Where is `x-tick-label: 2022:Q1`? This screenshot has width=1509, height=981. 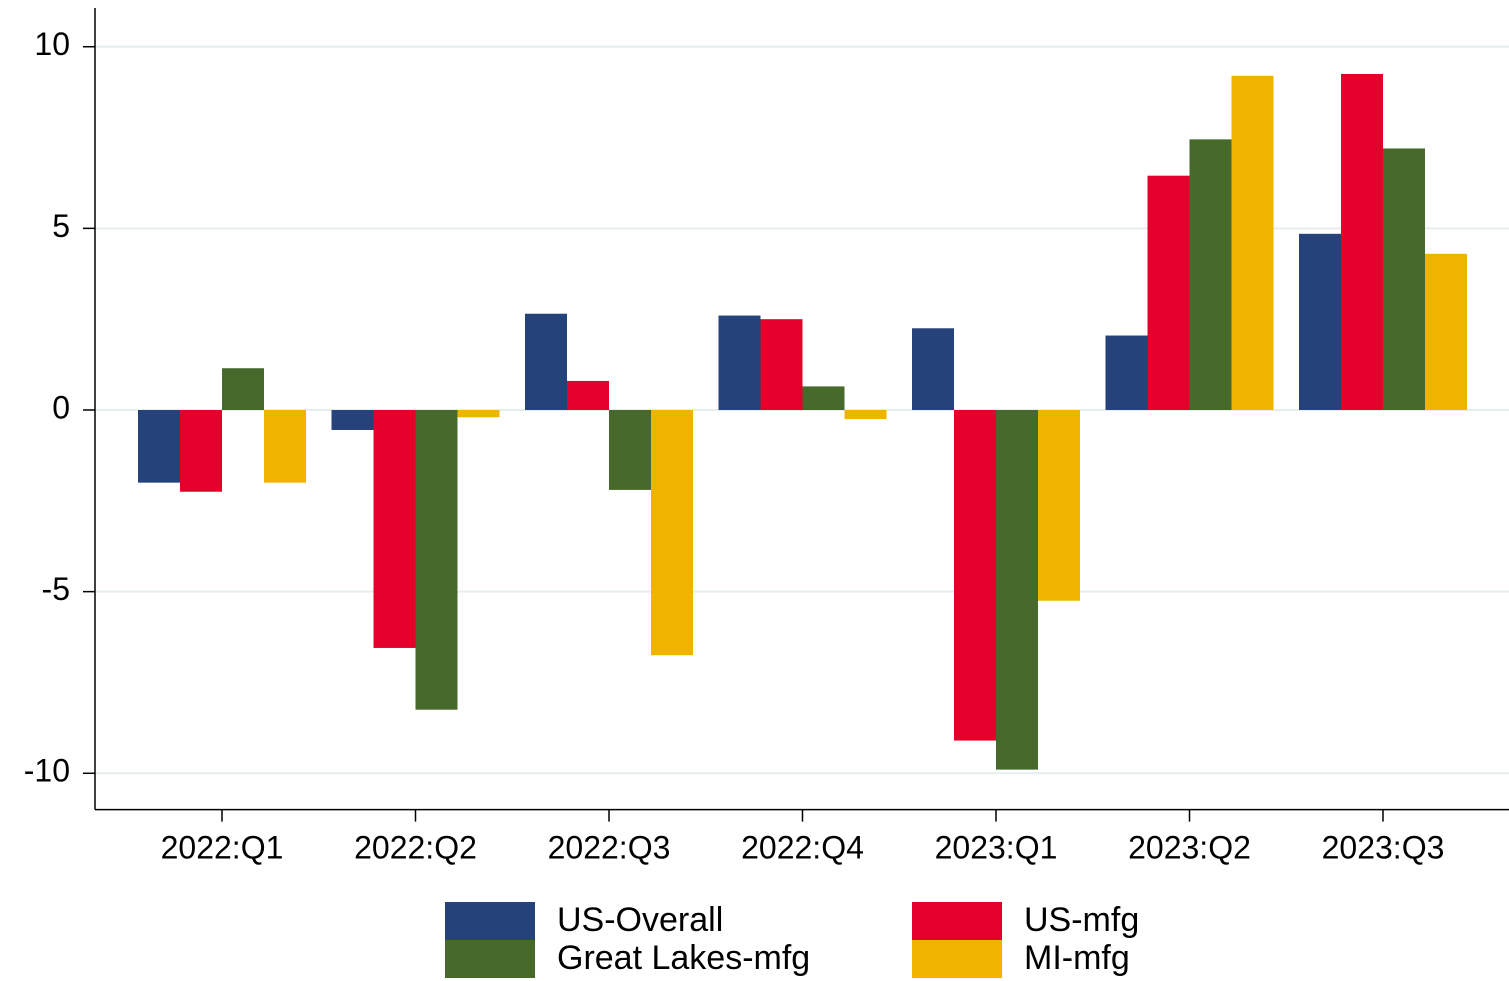
x-tick-label: 2022:Q1 is located at coordinates (222, 847).